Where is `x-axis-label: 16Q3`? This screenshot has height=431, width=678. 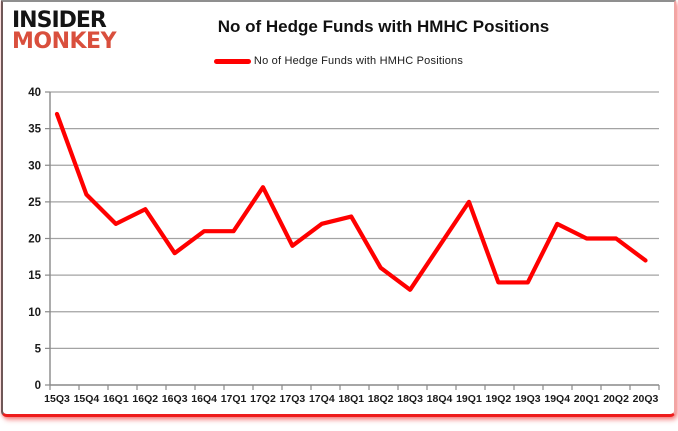 x-axis-label: 16Q3 is located at coordinates (175, 399).